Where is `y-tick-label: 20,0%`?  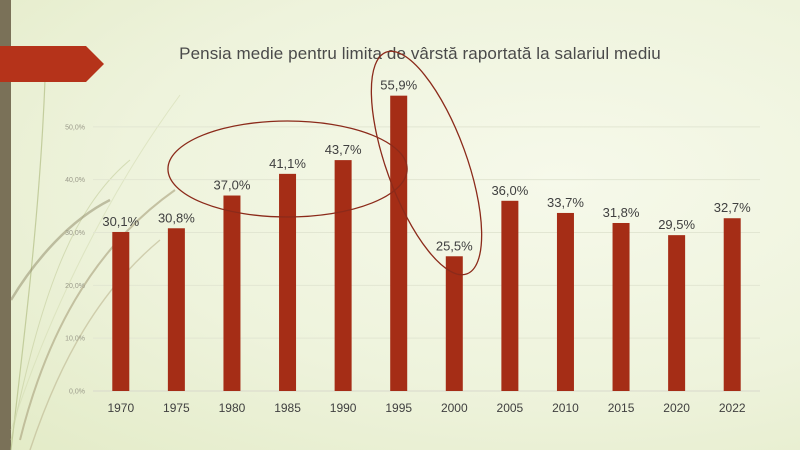
y-tick-label: 20,0% is located at coordinates (75, 286).